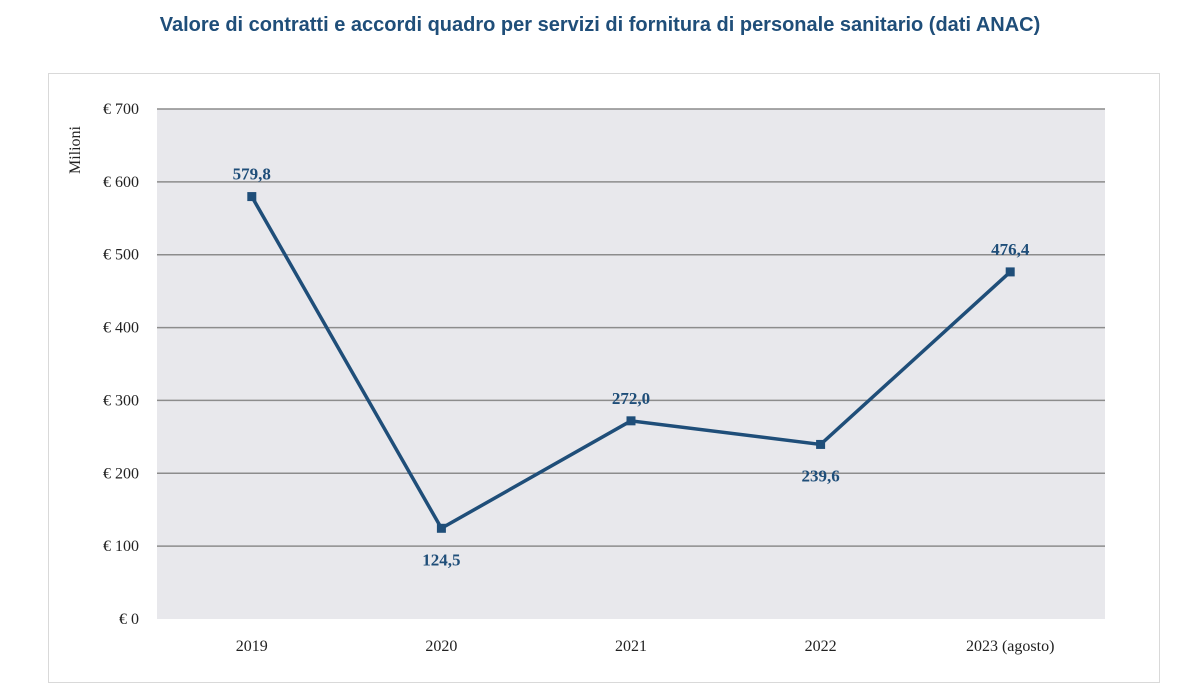  What do you see at coordinates (121, 546) in the screenshot?
I see `y-tick-label: € 100` at bounding box center [121, 546].